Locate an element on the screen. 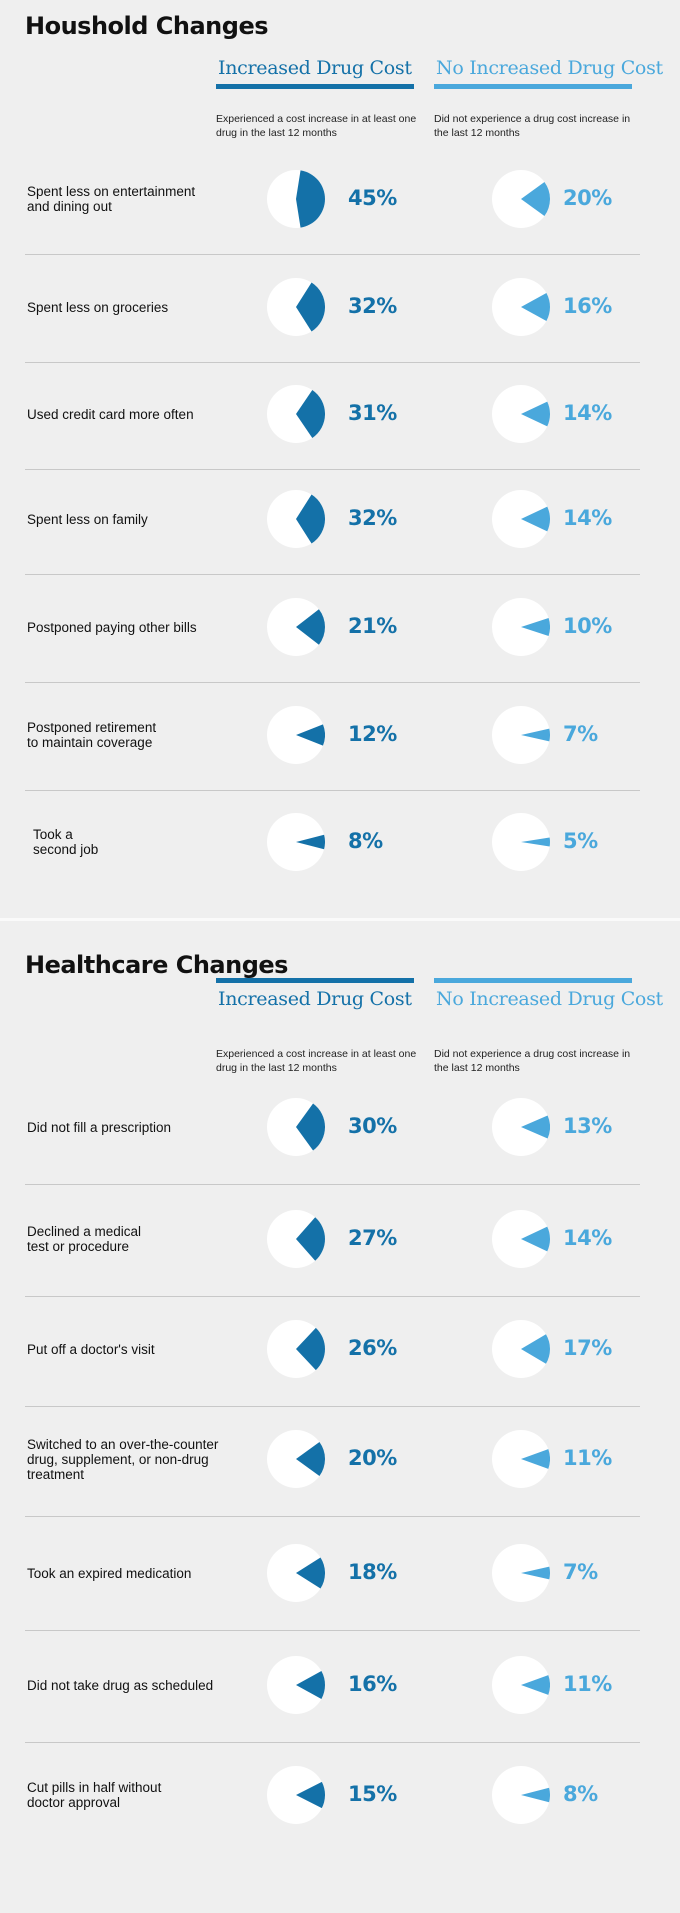 The height and width of the screenshot is (1913, 680). value-increased: 8% is located at coordinates (365, 841).